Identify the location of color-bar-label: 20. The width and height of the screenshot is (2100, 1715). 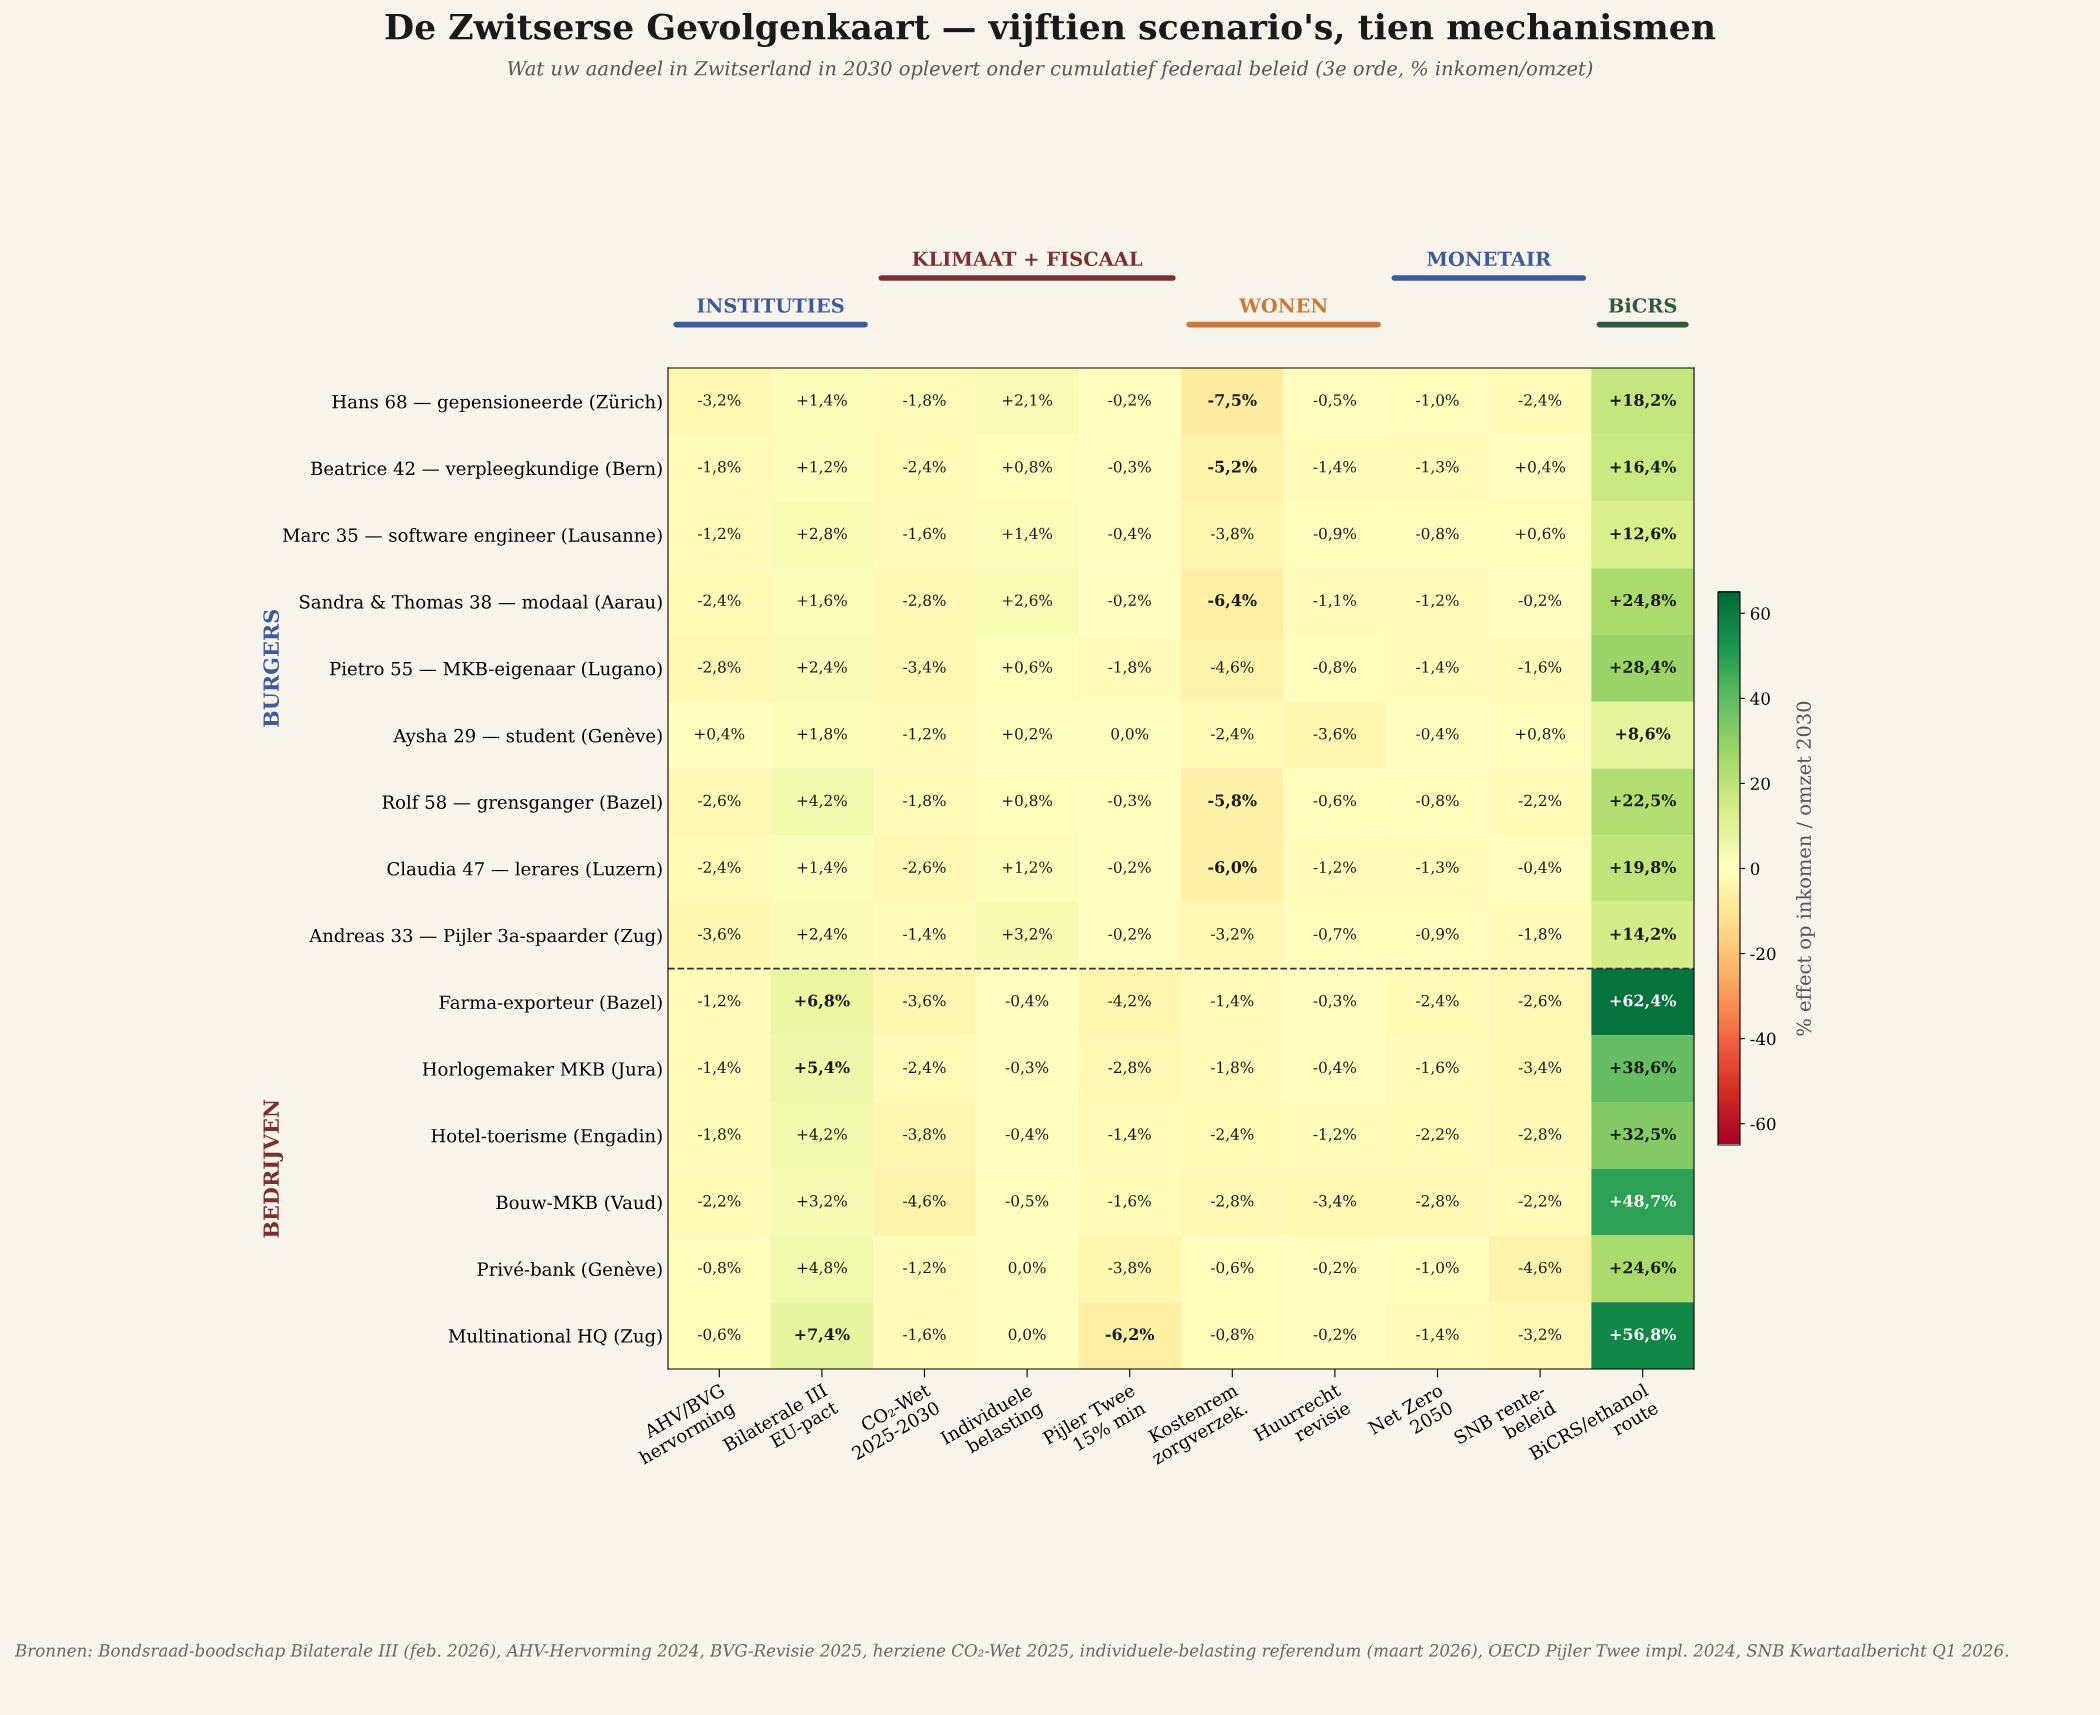
(1760, 783).